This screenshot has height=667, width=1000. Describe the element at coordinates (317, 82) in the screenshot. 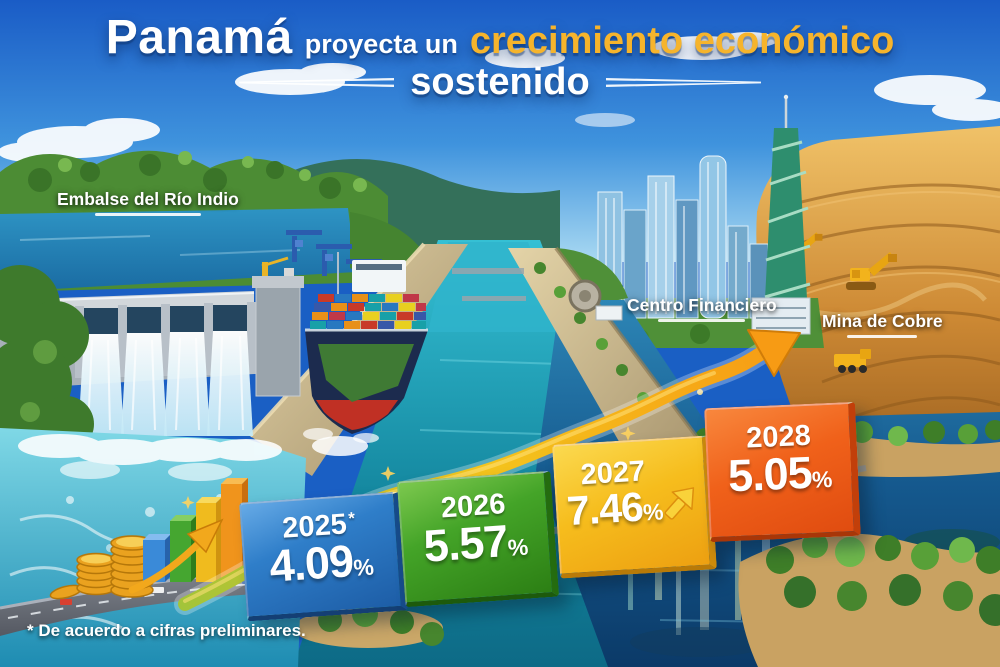

I see `swoosh-left-decoration` at that location.